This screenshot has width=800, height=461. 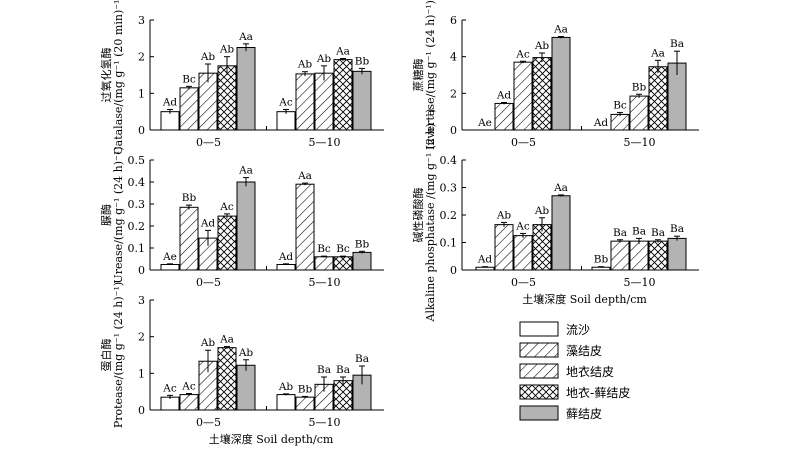 I want to click on y-axis-label-cn: 过氧化氢酶, so click(x=106, y=75).